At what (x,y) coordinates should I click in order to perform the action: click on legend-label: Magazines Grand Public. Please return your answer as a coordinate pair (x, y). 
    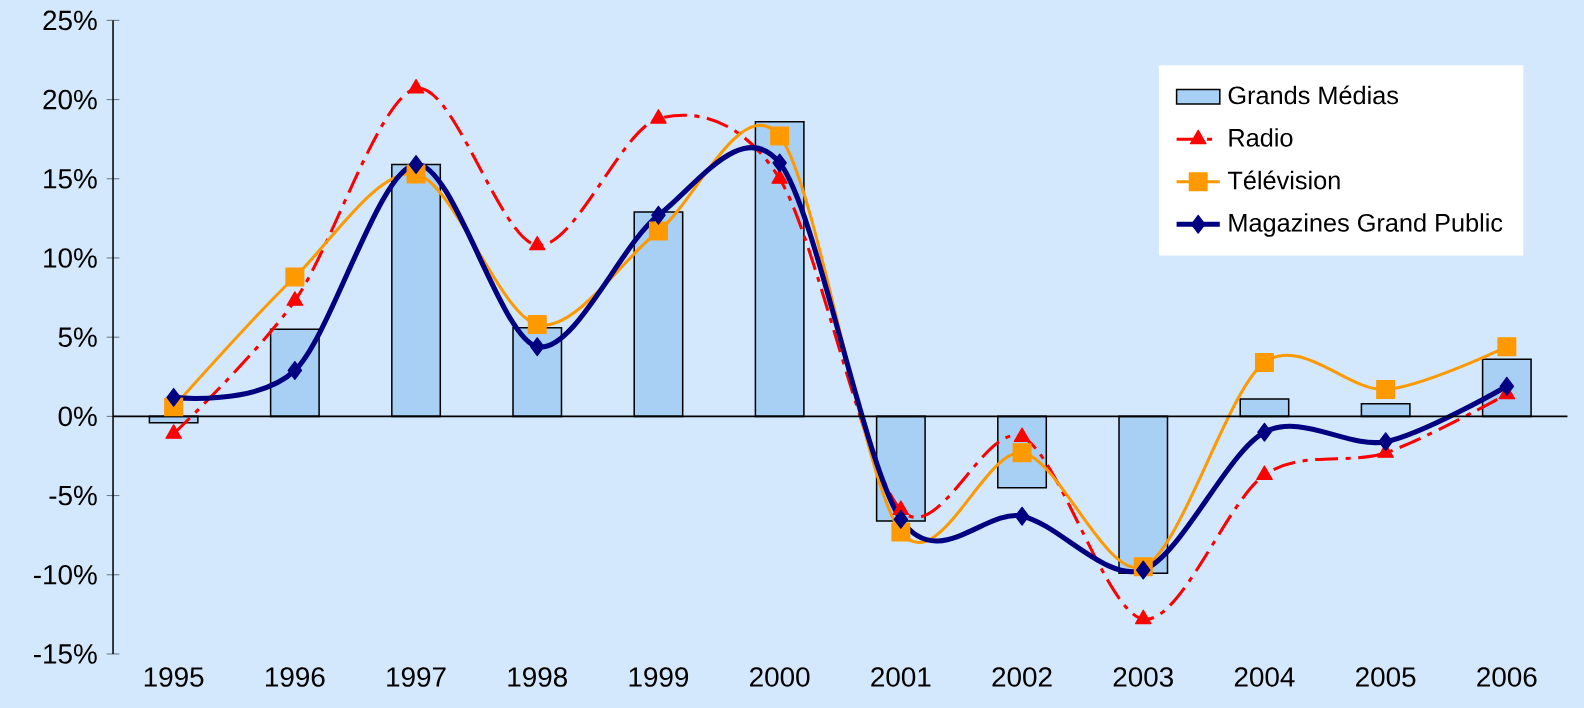
    Looking at the image, I should click on (1366, 225).